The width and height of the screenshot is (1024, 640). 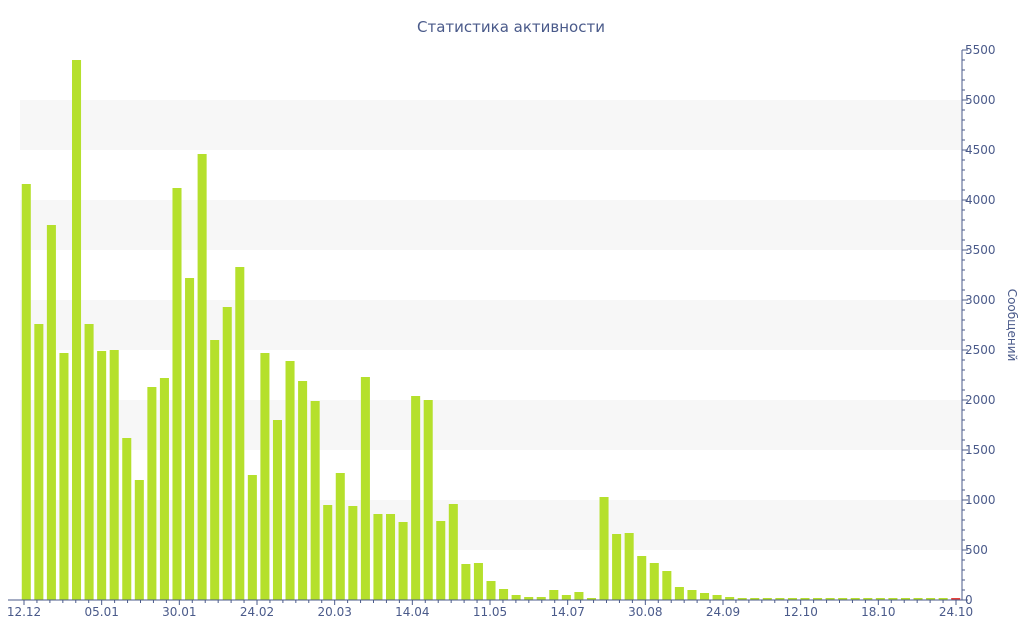 What do you see at coordinates (179, 612) in the screenshot?
I see `x-tick-label: 30.01` at bounding box center [179, 612].